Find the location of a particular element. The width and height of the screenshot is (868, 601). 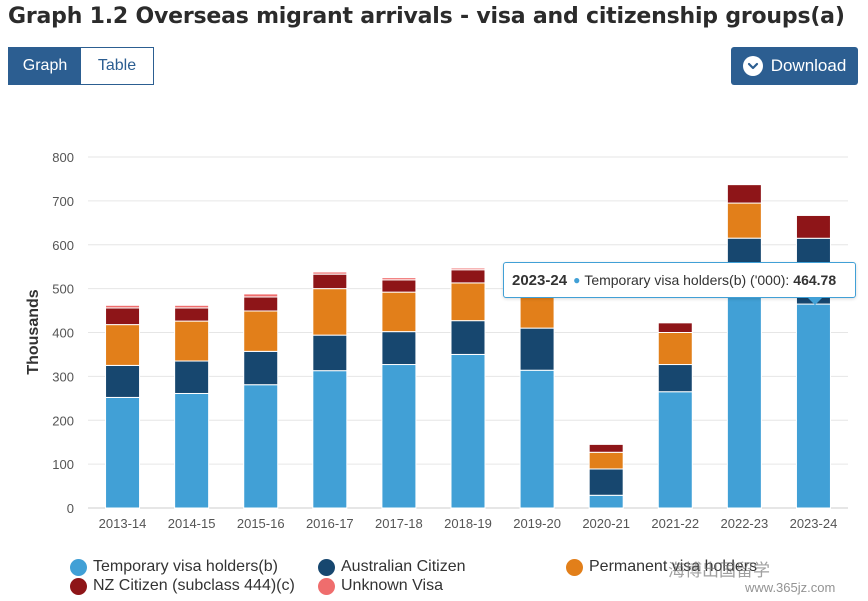

x-tick-label: 2019-20 is located at coordinates (537, 523).